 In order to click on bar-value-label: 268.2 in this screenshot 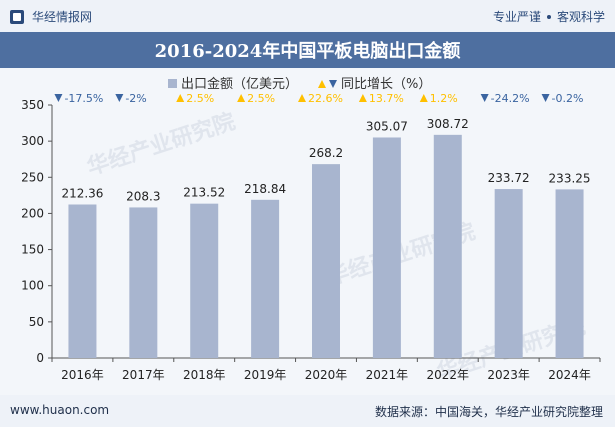, I will do `click(326, 153)`.